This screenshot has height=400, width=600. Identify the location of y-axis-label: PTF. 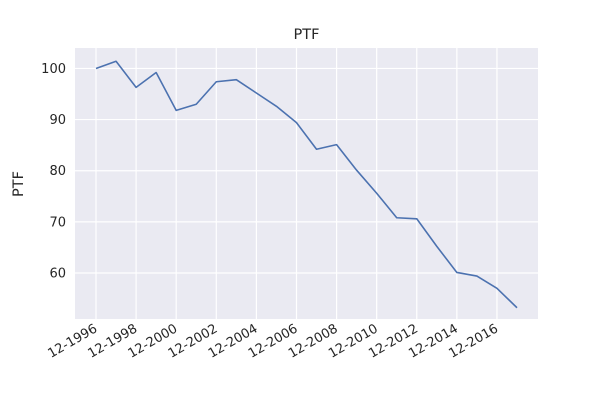
(19, 184).